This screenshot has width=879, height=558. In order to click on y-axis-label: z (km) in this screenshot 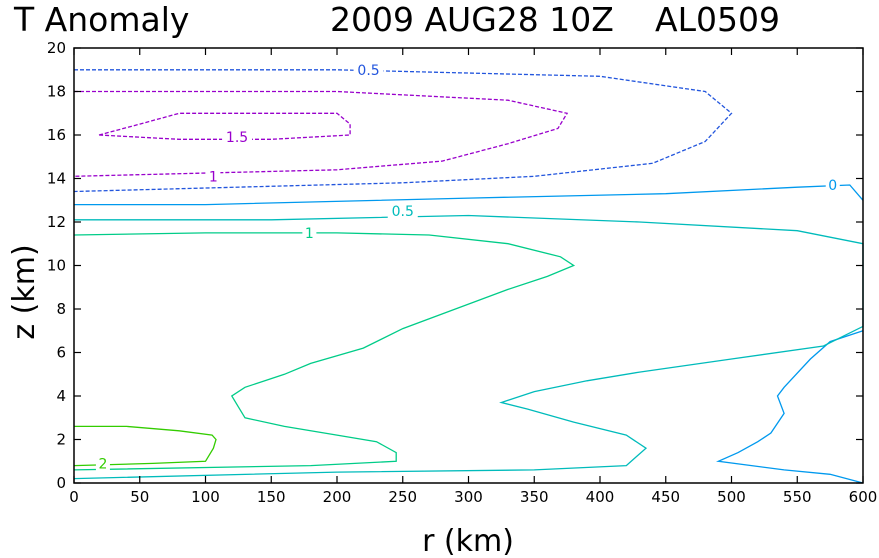, I will do `click(24, 291)`.